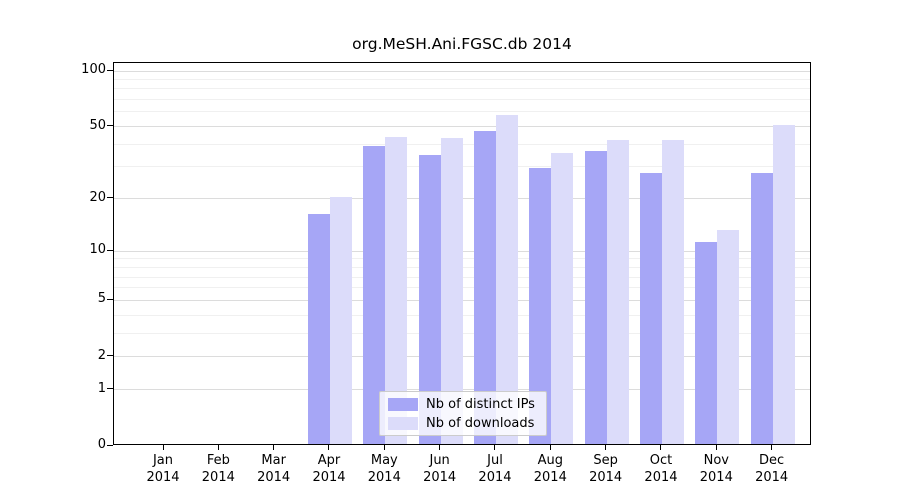 The image size is (900, 500). I want to click on x-tick-mark-sep, so click(606, 447).